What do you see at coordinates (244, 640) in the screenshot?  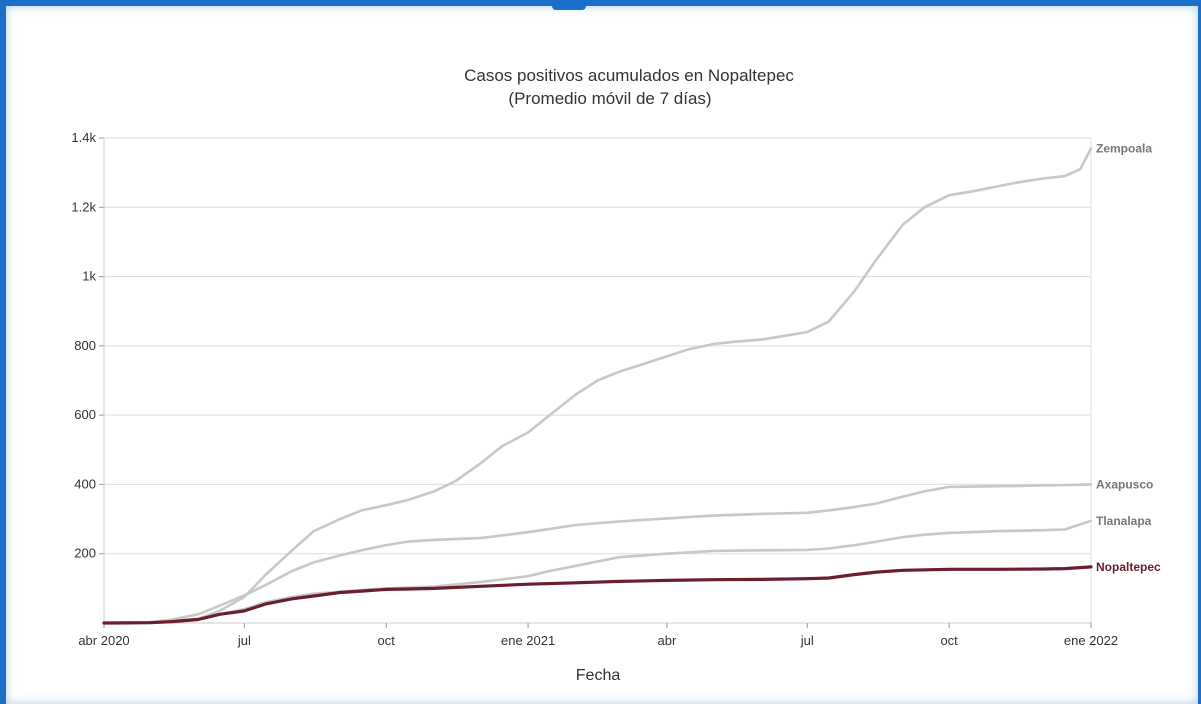 I see `x-tick-label-1: jul` at bounding box center [244, 640].